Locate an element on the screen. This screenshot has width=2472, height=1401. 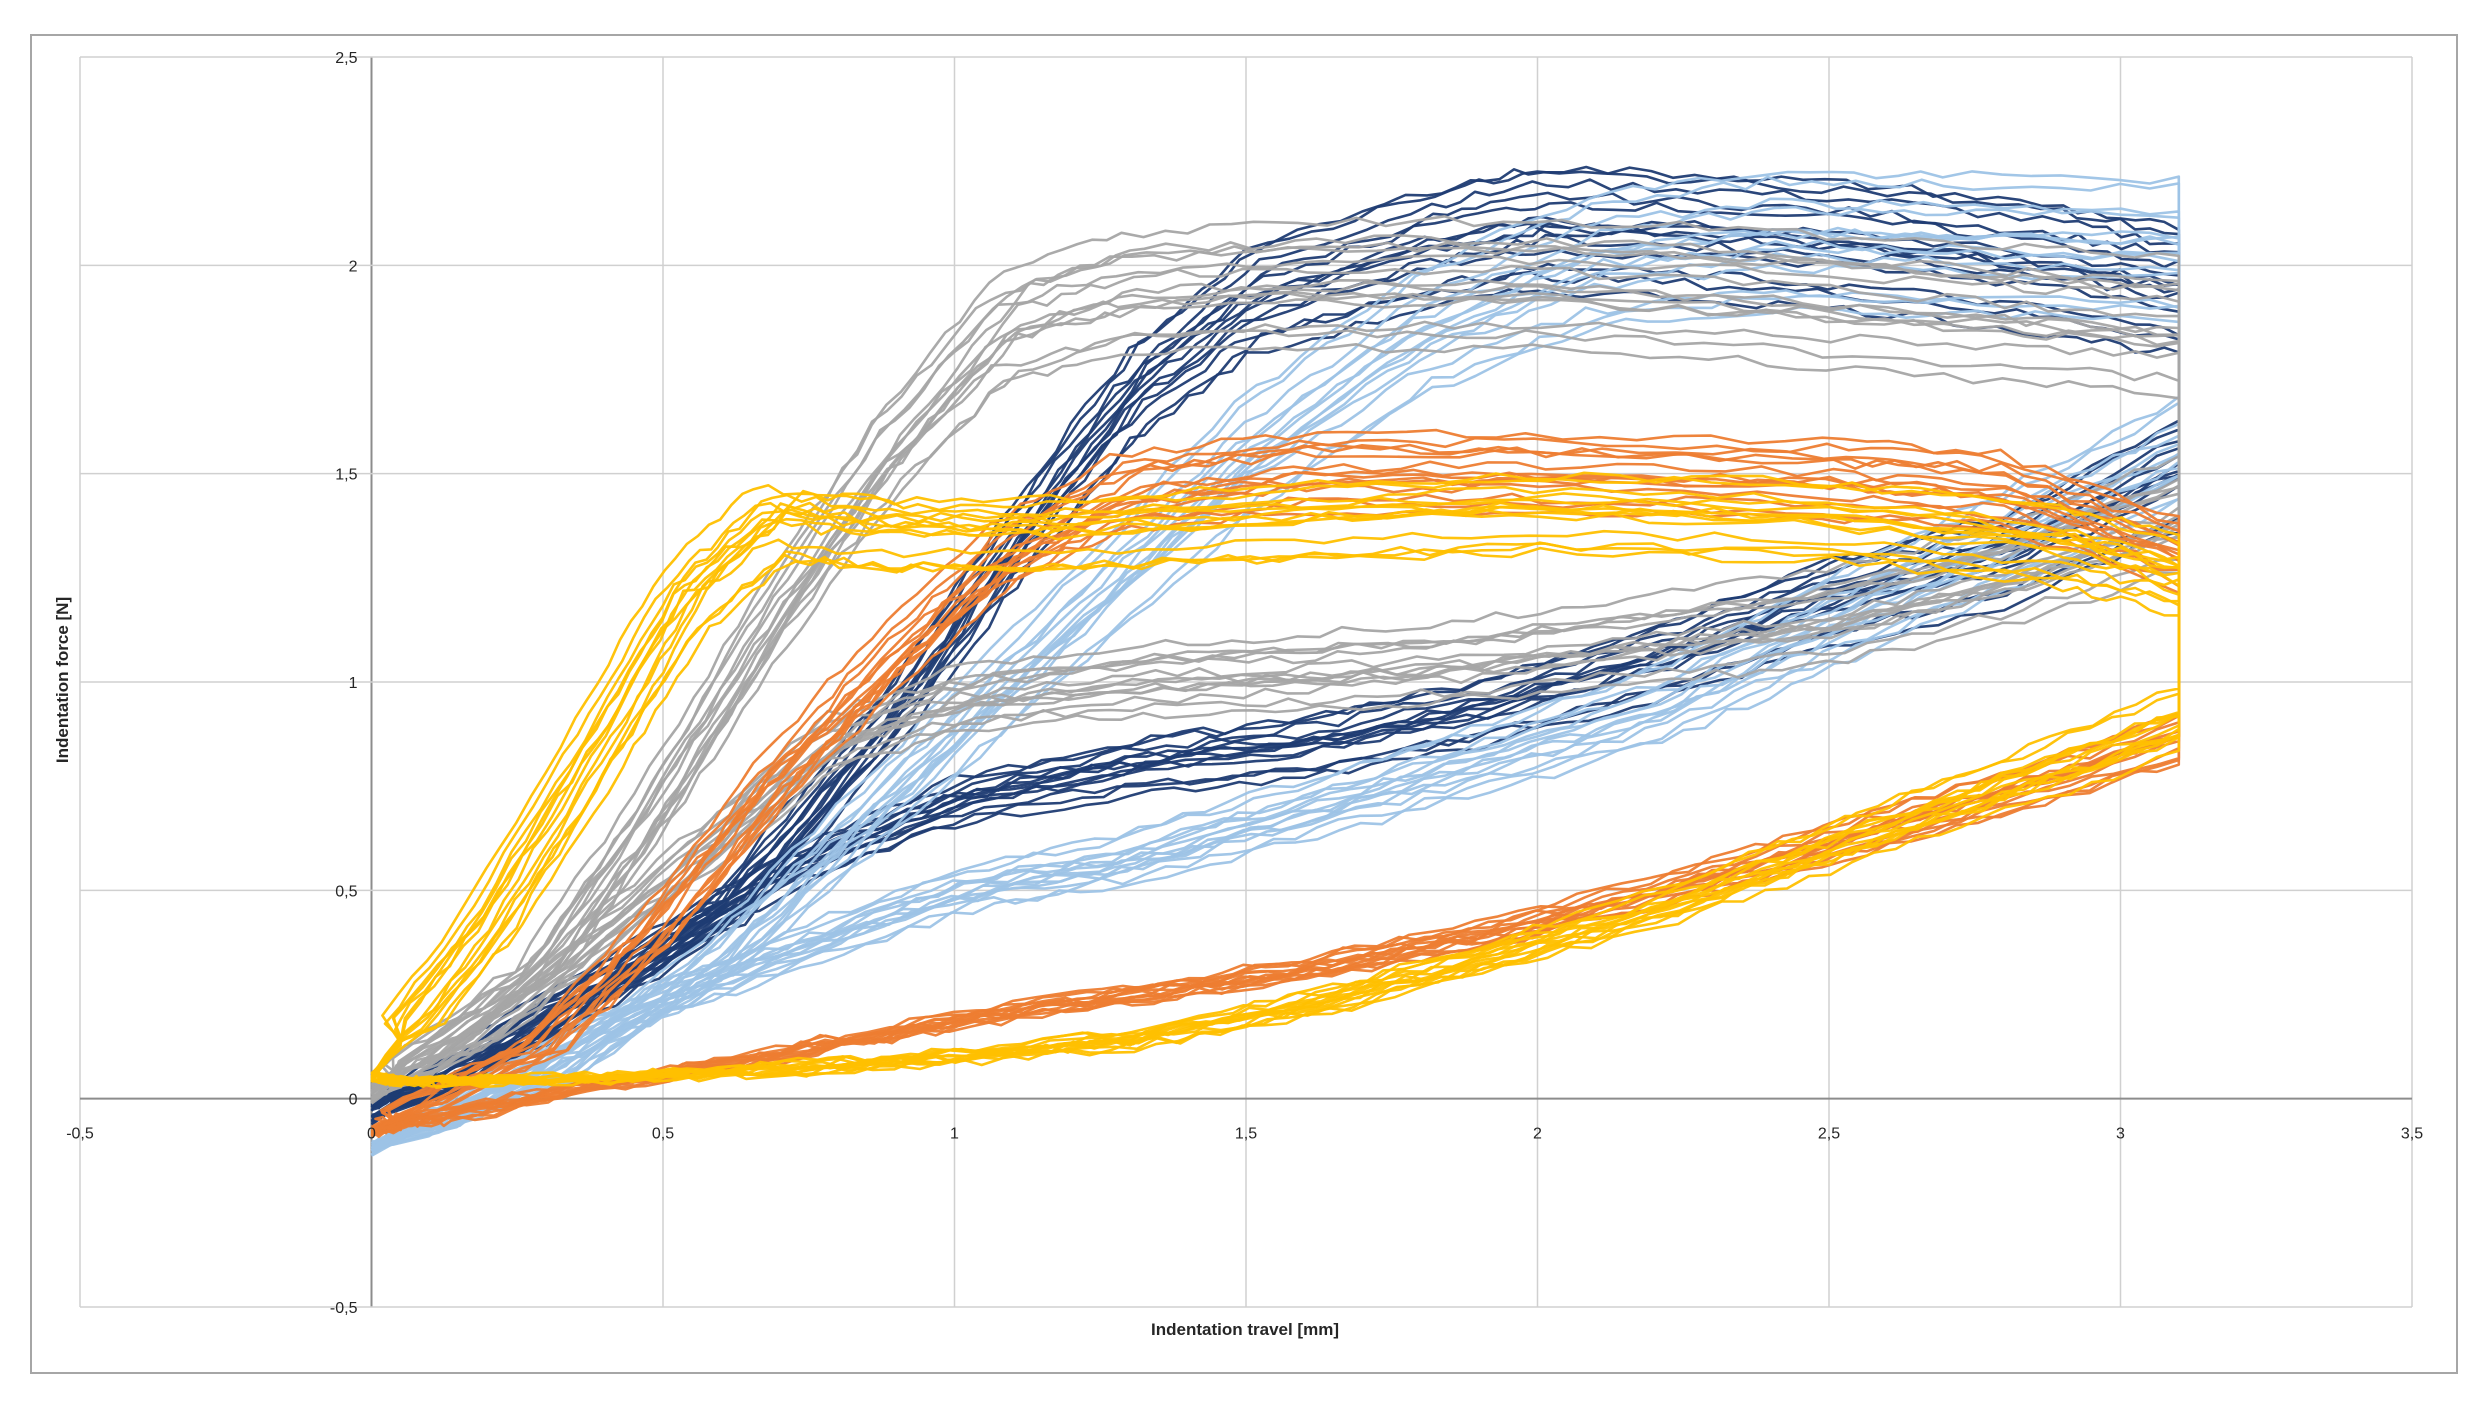
x-tick-label: 1,5 is located at coordinates (1246, 1134).